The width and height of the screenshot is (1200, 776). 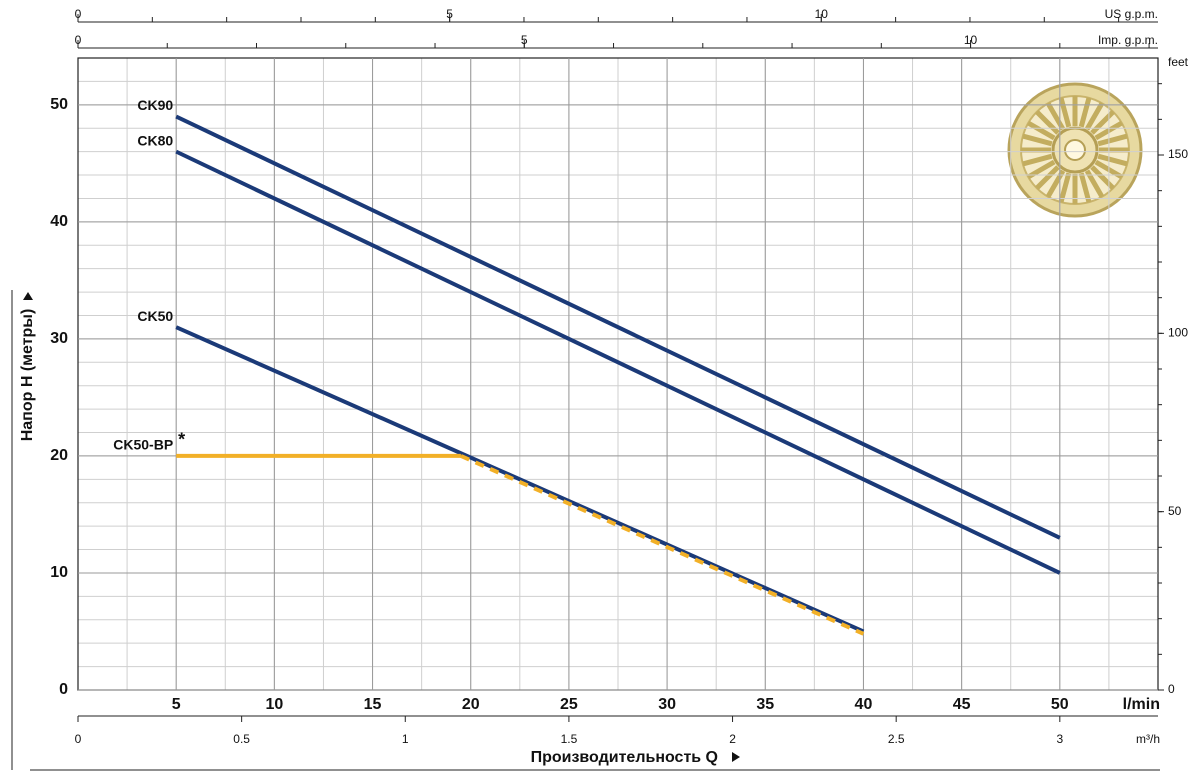 I want to click on bottom-tick-label: 0.5, so click(x=241, y=739).